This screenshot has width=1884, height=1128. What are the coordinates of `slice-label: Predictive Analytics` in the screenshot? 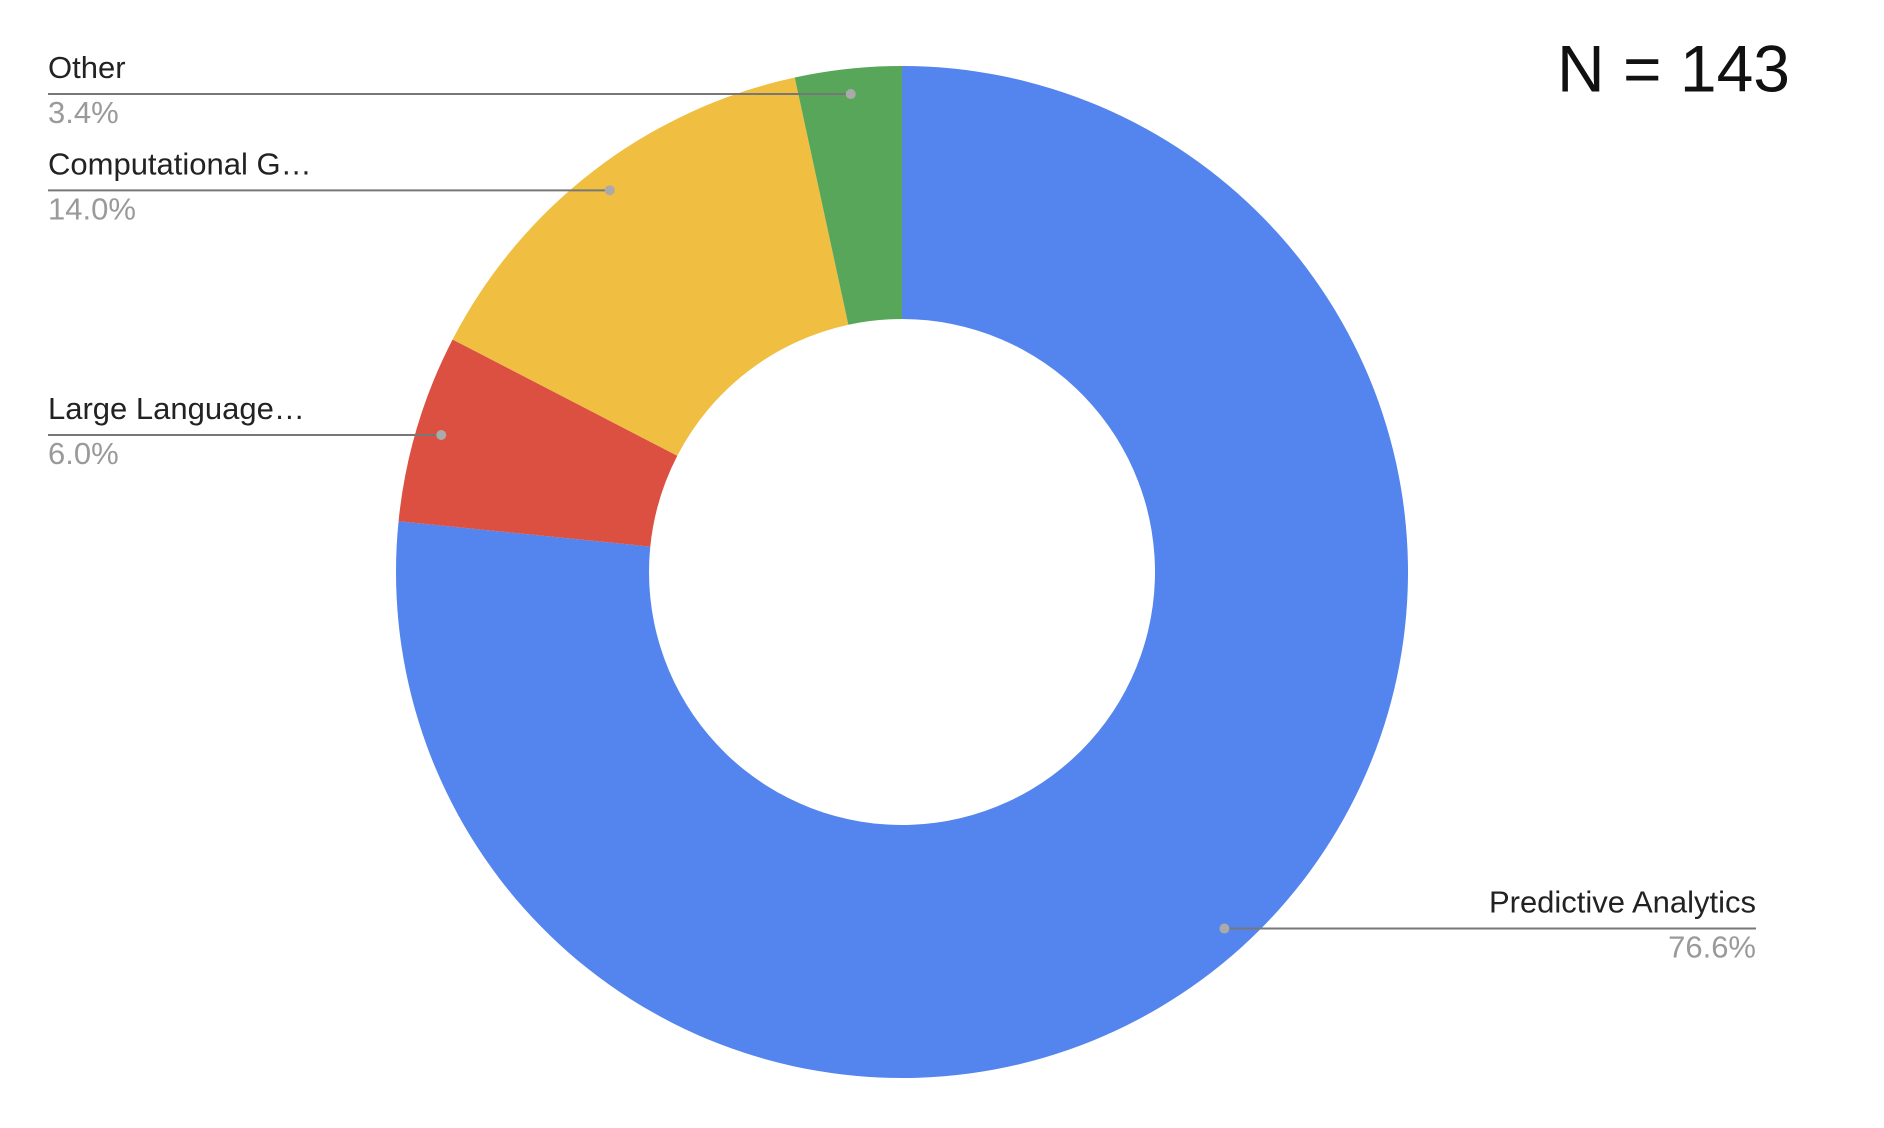 It's located at (1622, 902).